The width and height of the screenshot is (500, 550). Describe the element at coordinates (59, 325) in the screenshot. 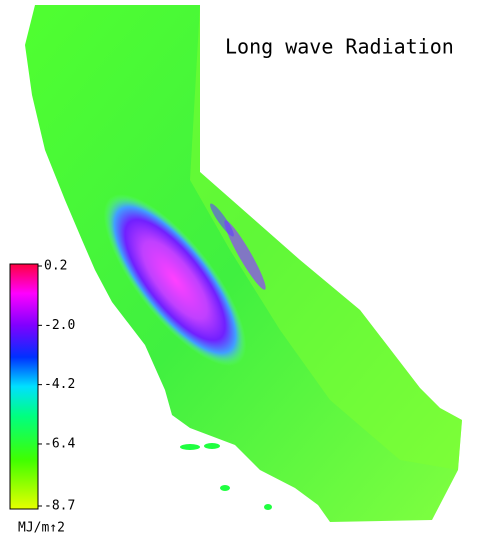

I see `colorbar-tick-label: -2.0` at that location.